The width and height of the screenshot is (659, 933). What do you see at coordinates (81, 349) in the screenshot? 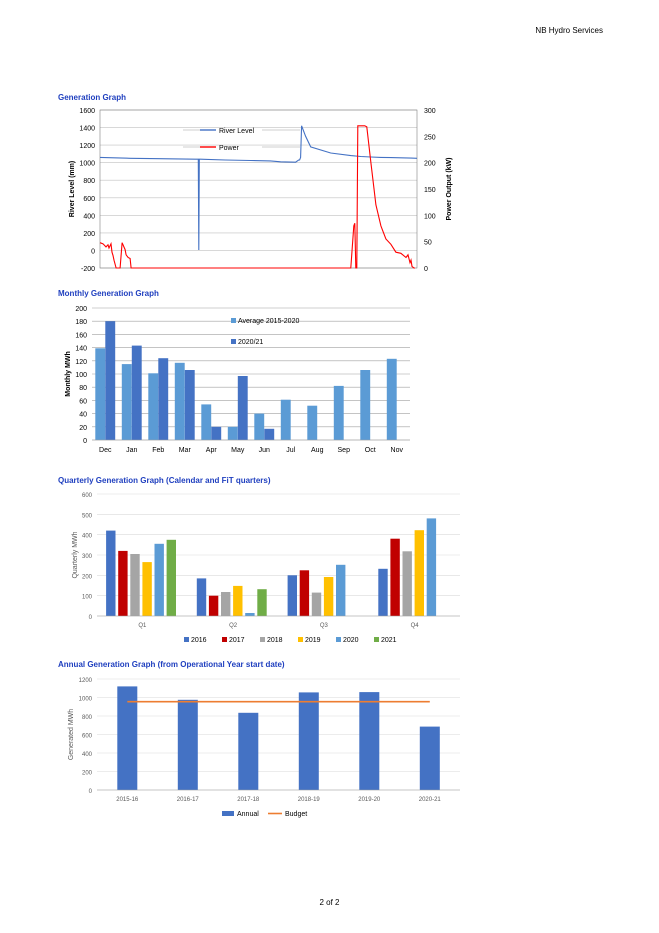
I see `y-tick-label: 140` at bounding box center [81, 349].